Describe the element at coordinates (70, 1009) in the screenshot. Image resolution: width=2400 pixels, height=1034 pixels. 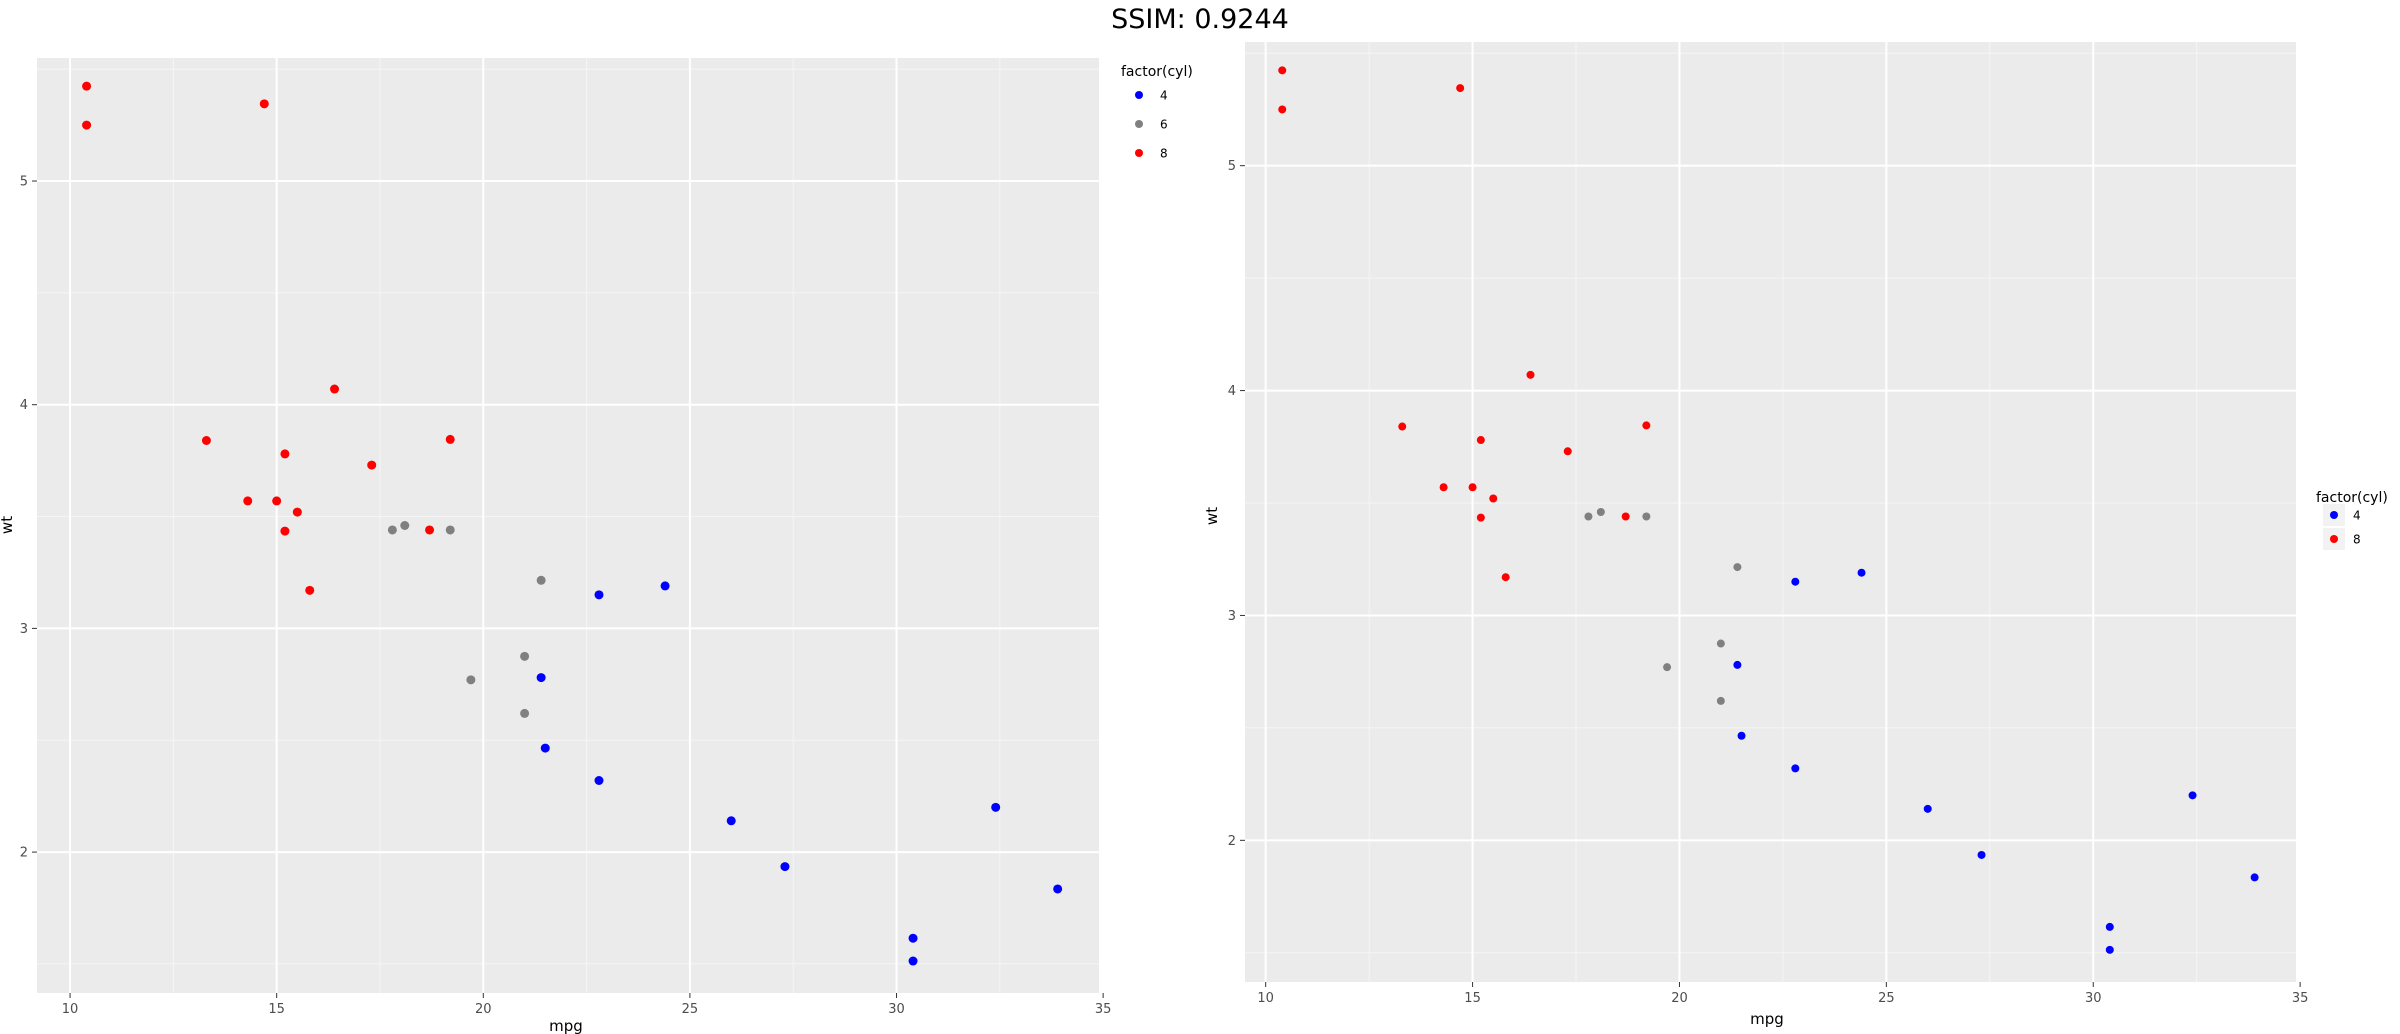
I see `chart1-x-tick-label: 10` at that location.